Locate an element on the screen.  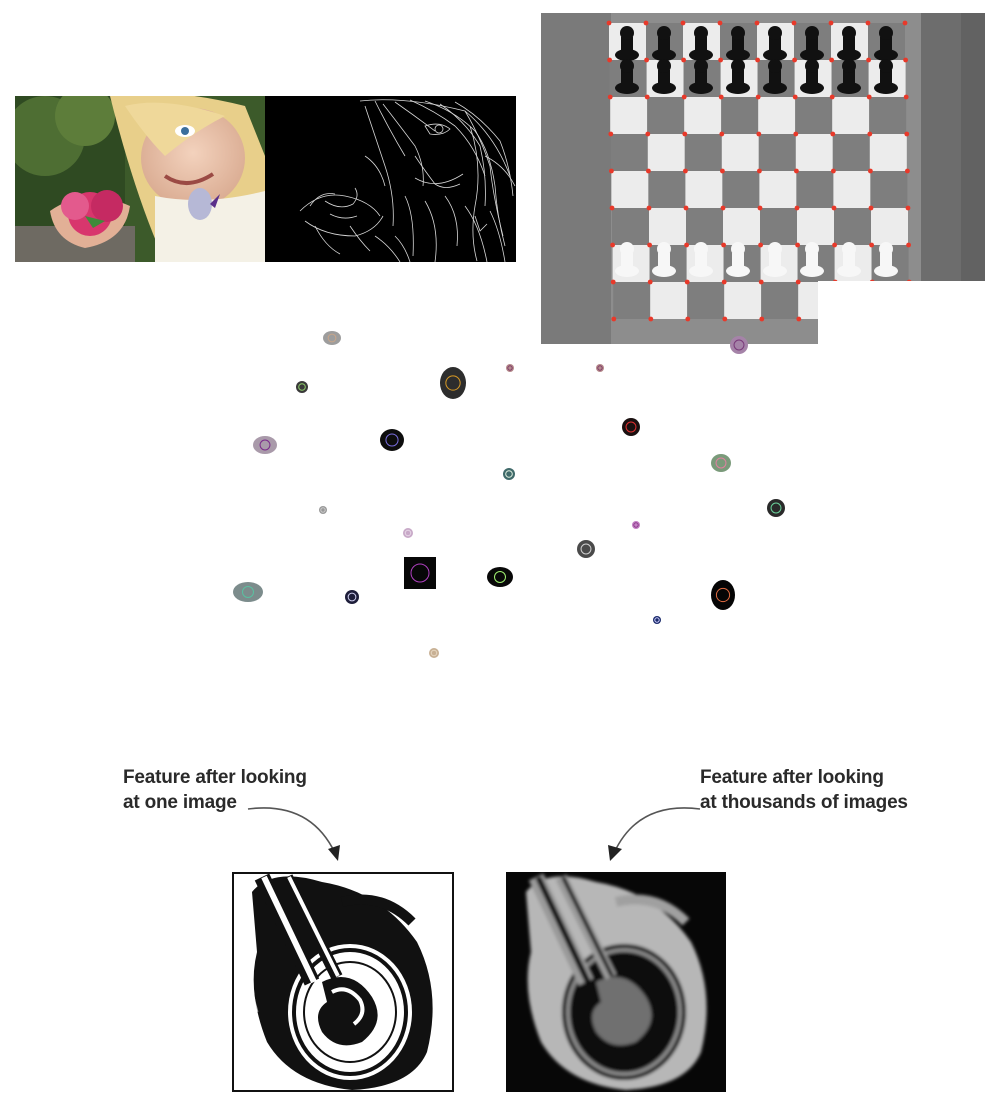
photo-girl-with-flower is located at coordinates (140, 179).